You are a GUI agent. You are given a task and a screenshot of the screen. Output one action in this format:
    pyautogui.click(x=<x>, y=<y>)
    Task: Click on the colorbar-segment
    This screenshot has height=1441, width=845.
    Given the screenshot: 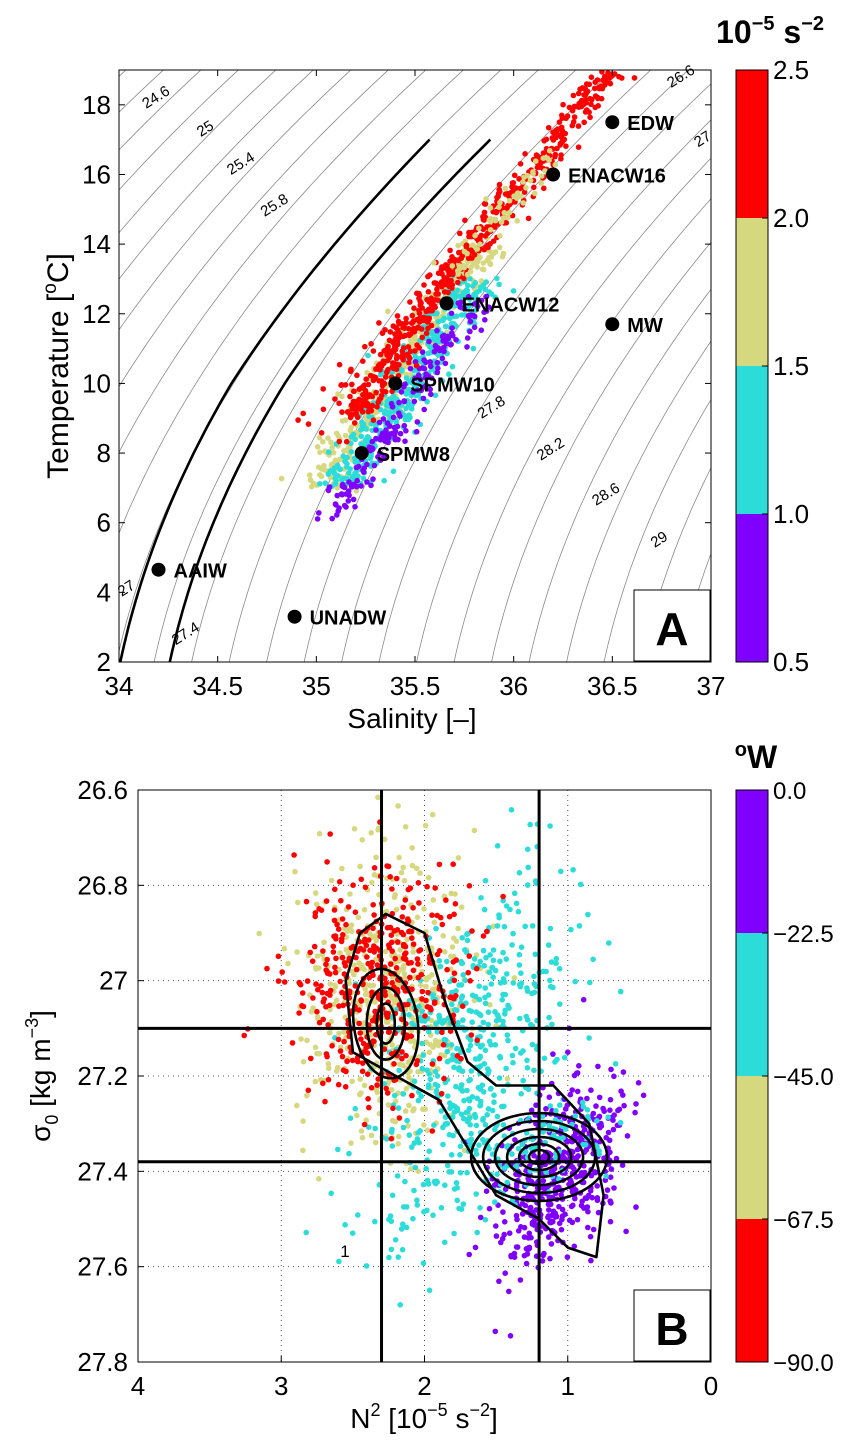 What is the action you would take?
    pyautogui.click(x=752, y=861)
    